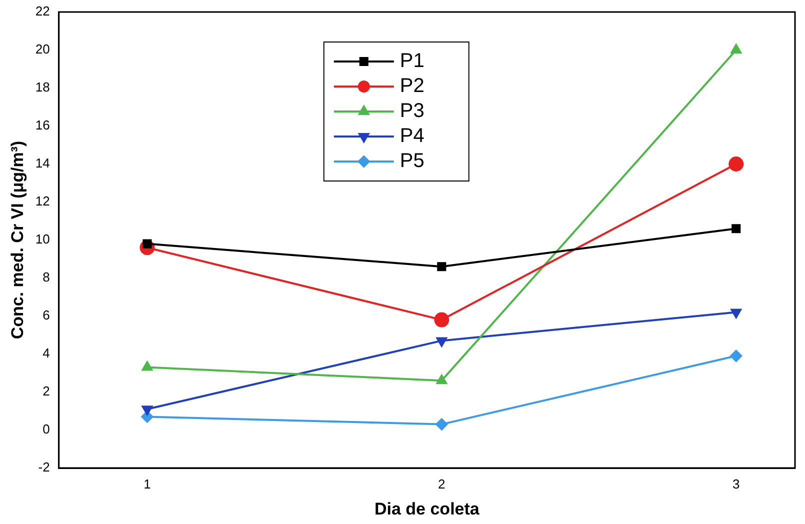 The width and height of the screenshot is (805, 524). I want to click on x-tick-label: 3, so click(736, 484).